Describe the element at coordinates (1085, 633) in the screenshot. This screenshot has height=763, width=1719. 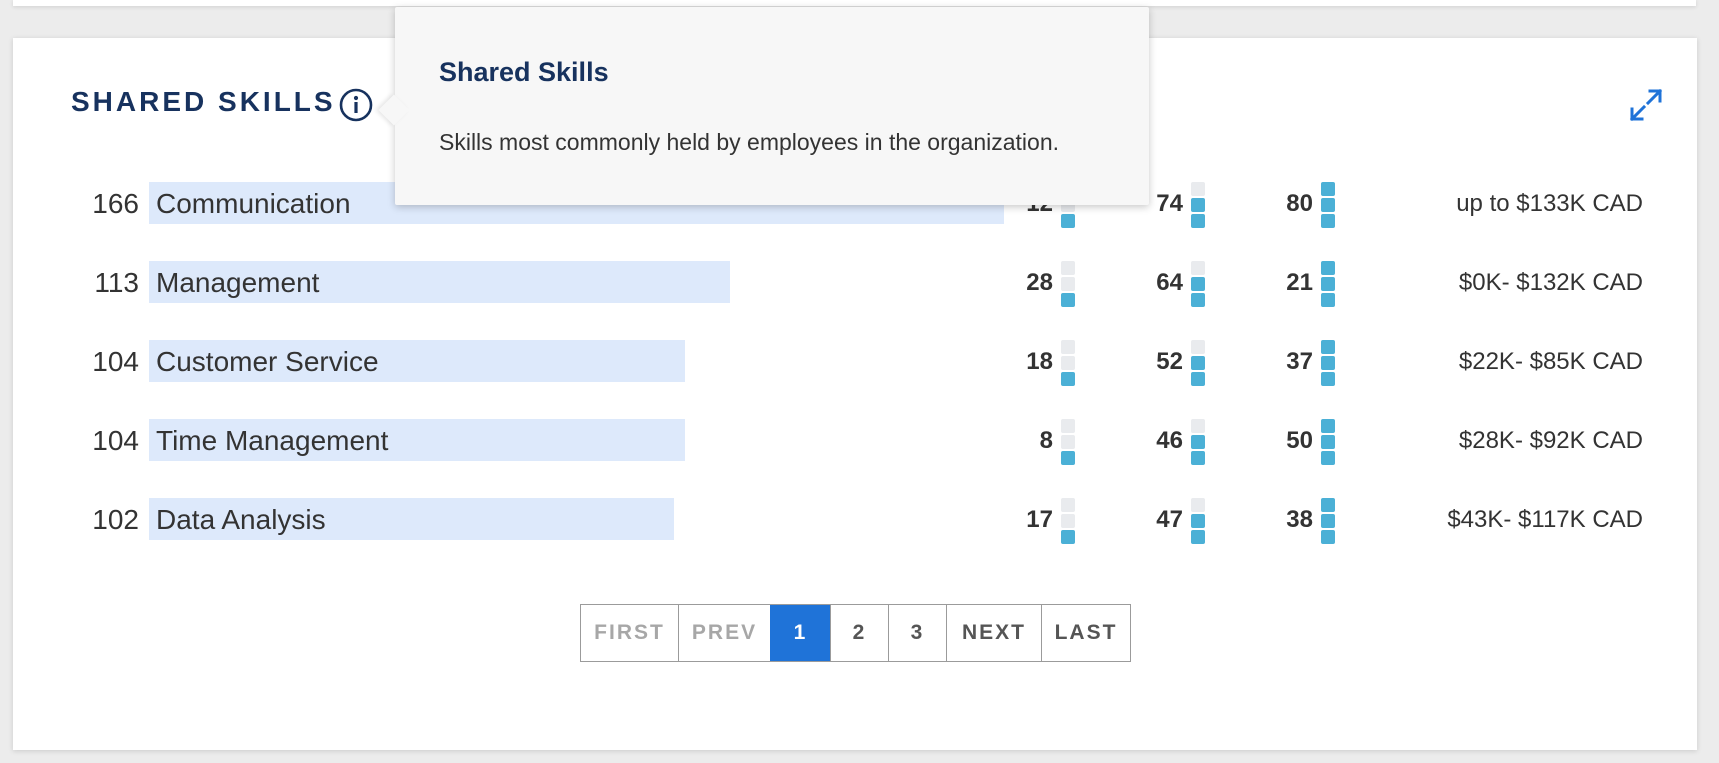
I see `last-page-button: LAST` at that location.